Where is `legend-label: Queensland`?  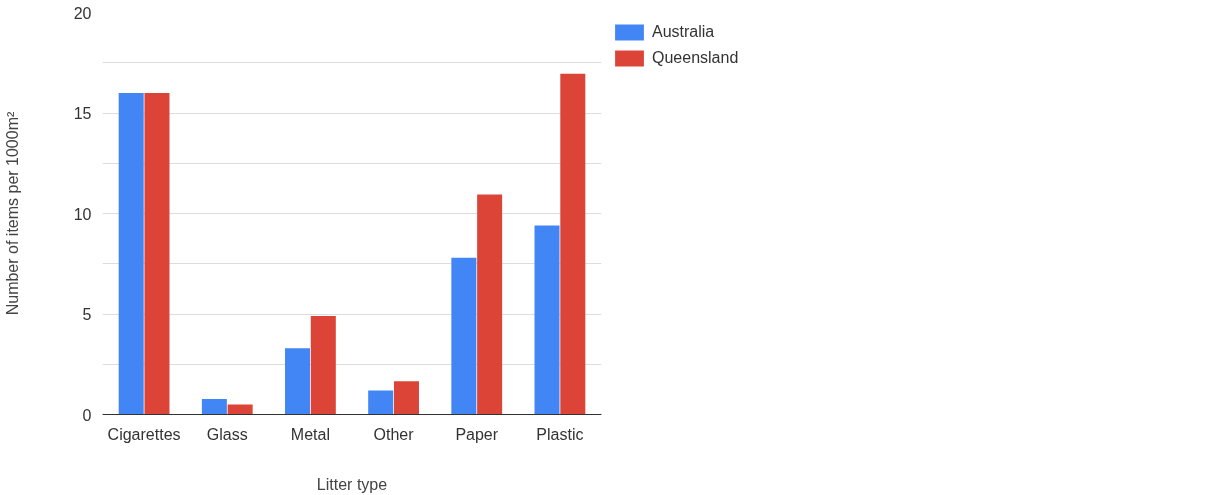
legend-label: Queensland is located at coordinates (695, 58).